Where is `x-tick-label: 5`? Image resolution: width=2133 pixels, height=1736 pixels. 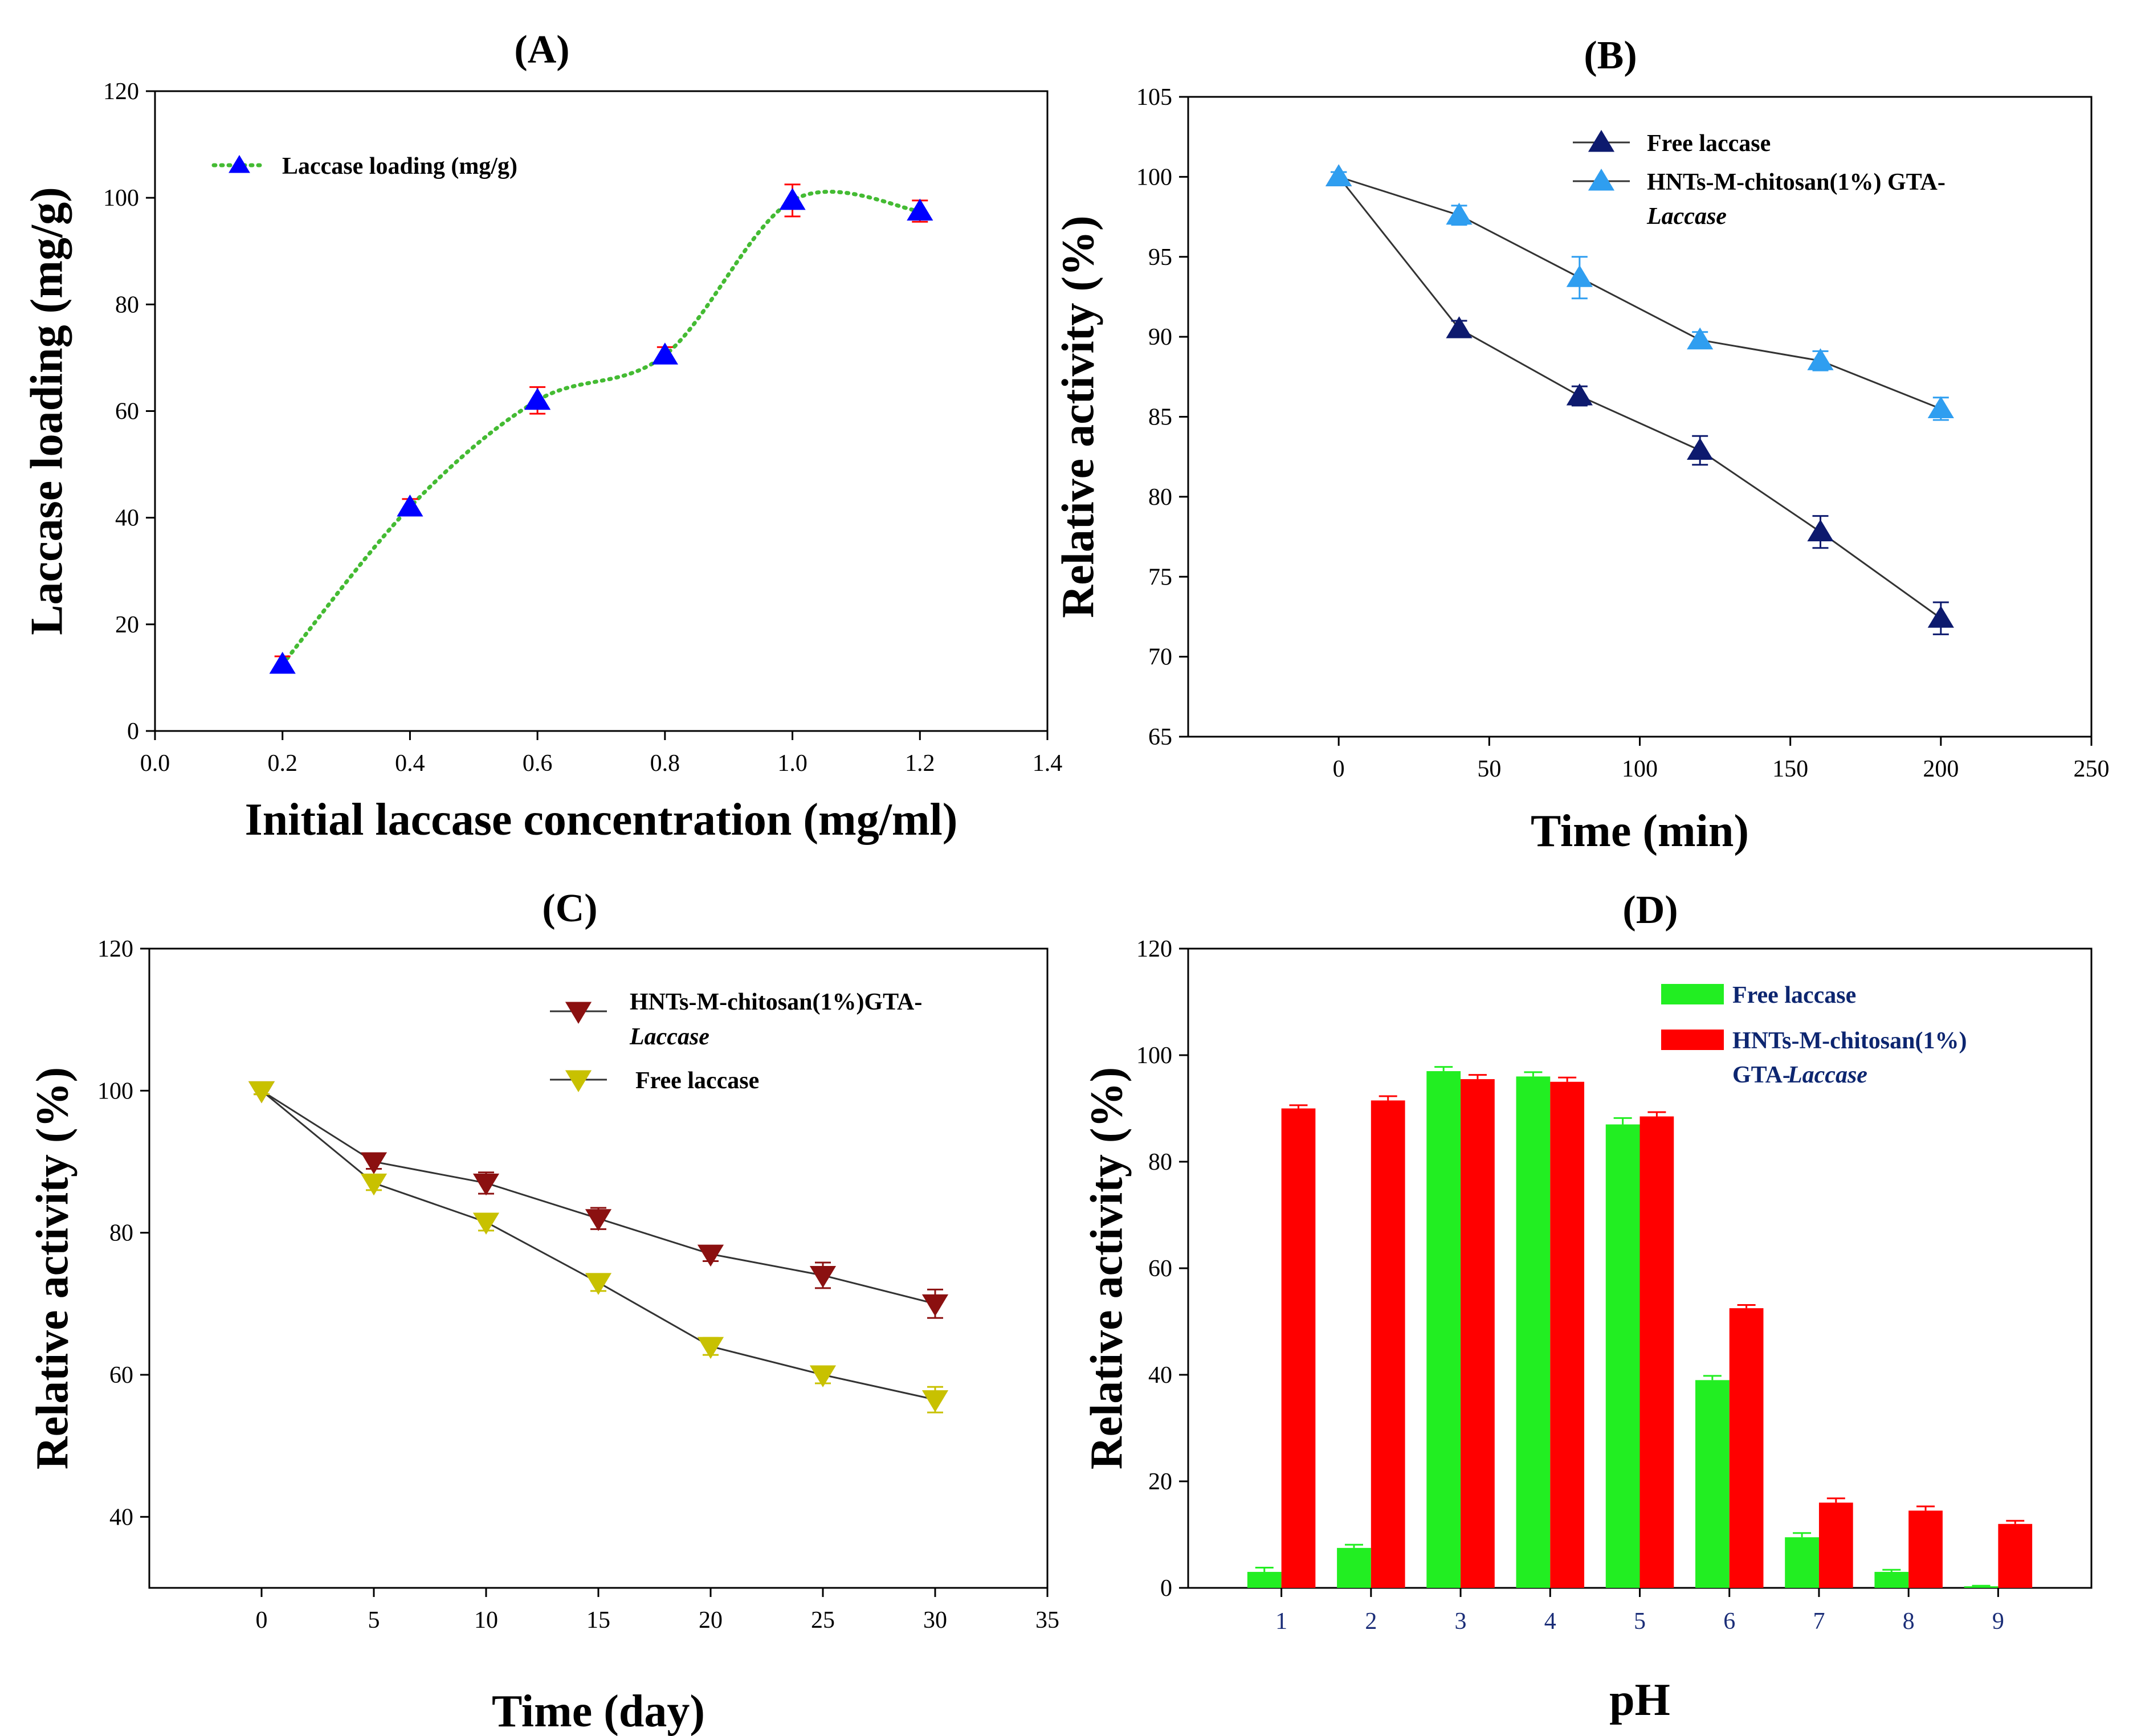
x-tick-label: 5 is located at coordinates (374, 1620).